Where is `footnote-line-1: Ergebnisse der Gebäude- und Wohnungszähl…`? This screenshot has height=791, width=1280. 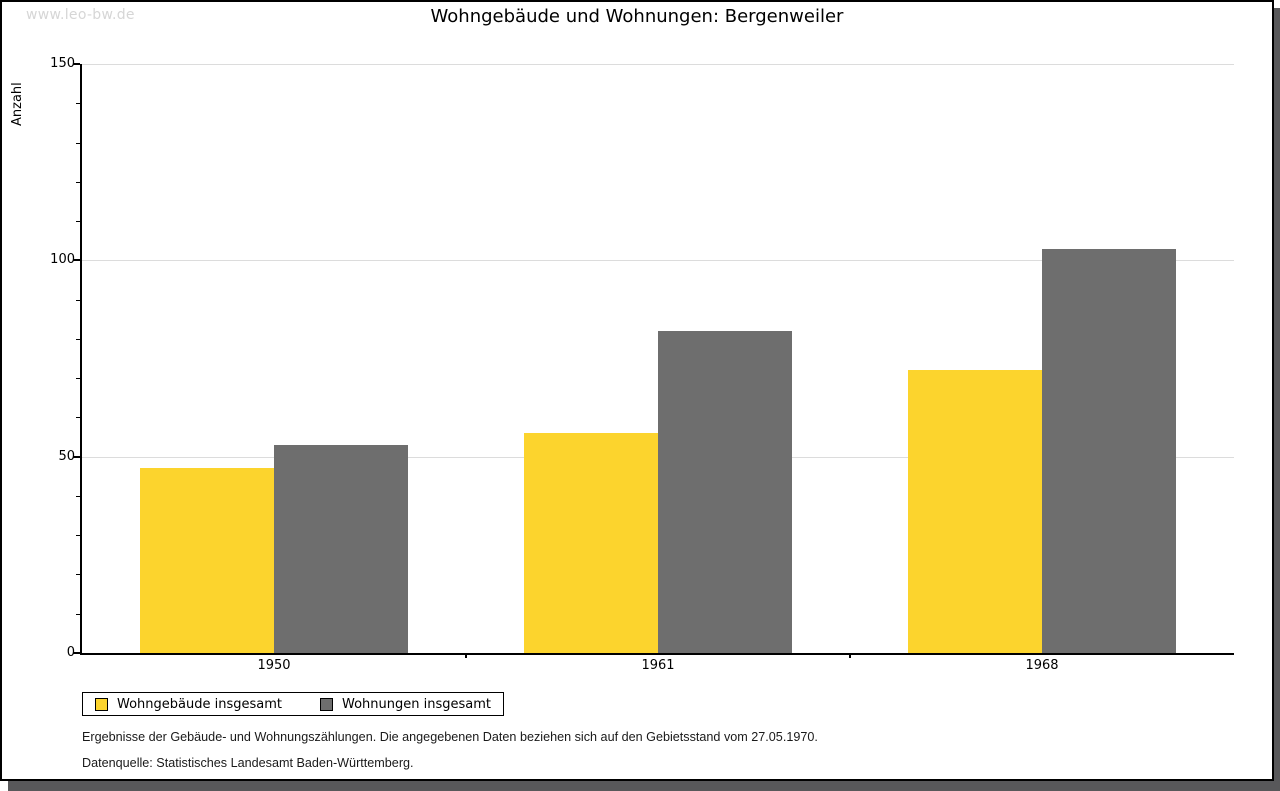 footnote-line-1: Ergebnisse der Gebäude- und Wohnungszähl… is located at coordinates (450, 736).